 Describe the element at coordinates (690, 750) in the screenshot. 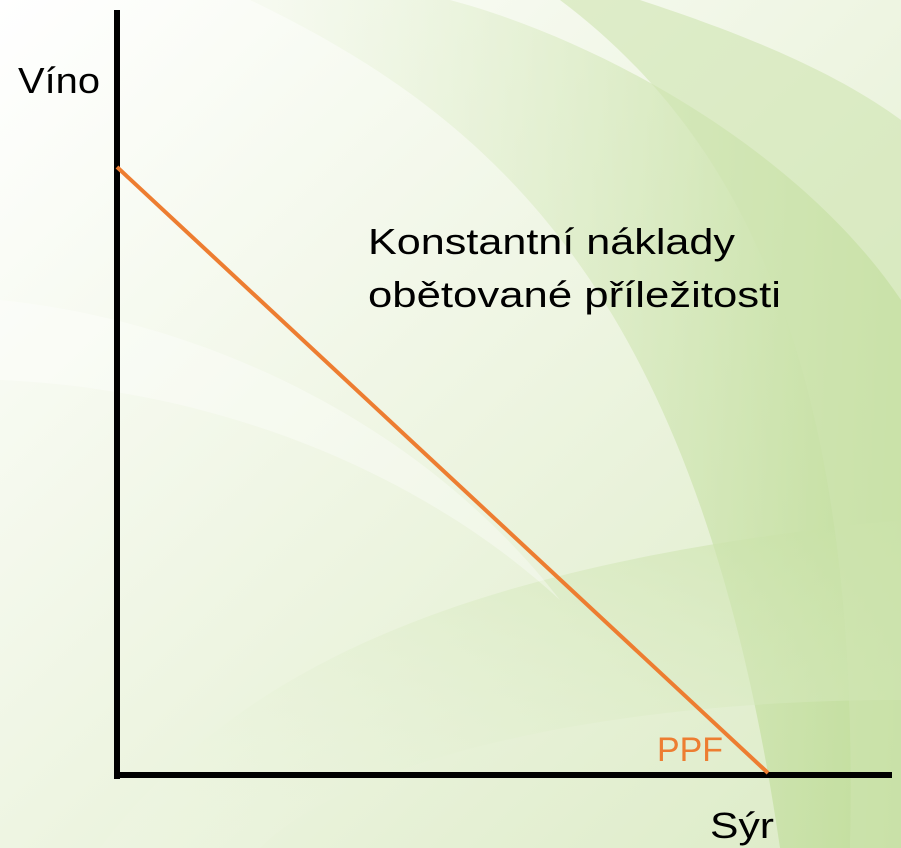

I see `curve-label: PPF` at that location.